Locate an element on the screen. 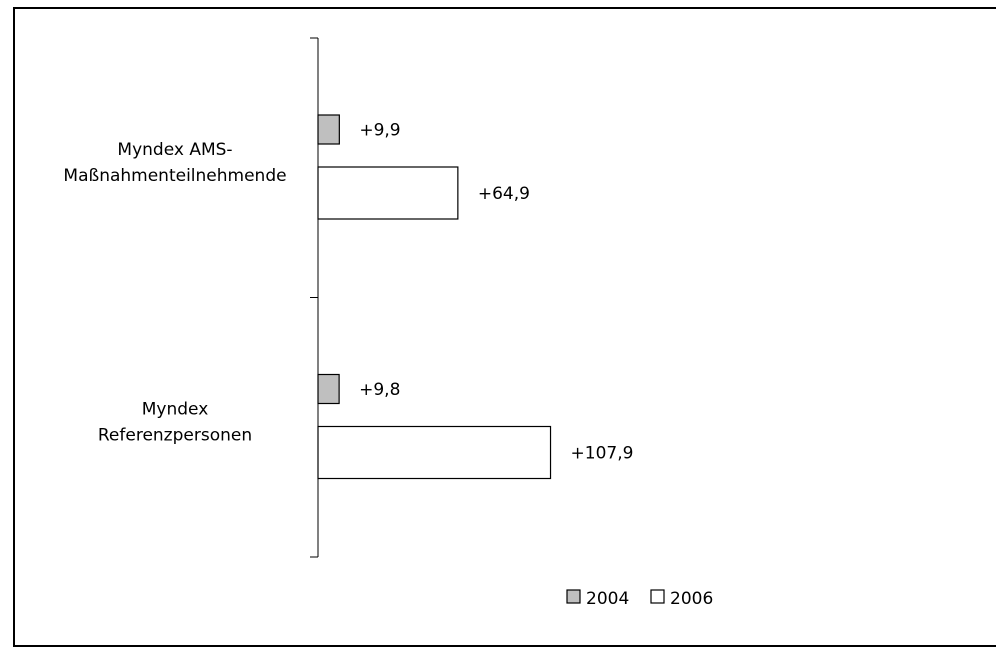  legend-label-2006: 2006 is located at coordinates (691, 599).